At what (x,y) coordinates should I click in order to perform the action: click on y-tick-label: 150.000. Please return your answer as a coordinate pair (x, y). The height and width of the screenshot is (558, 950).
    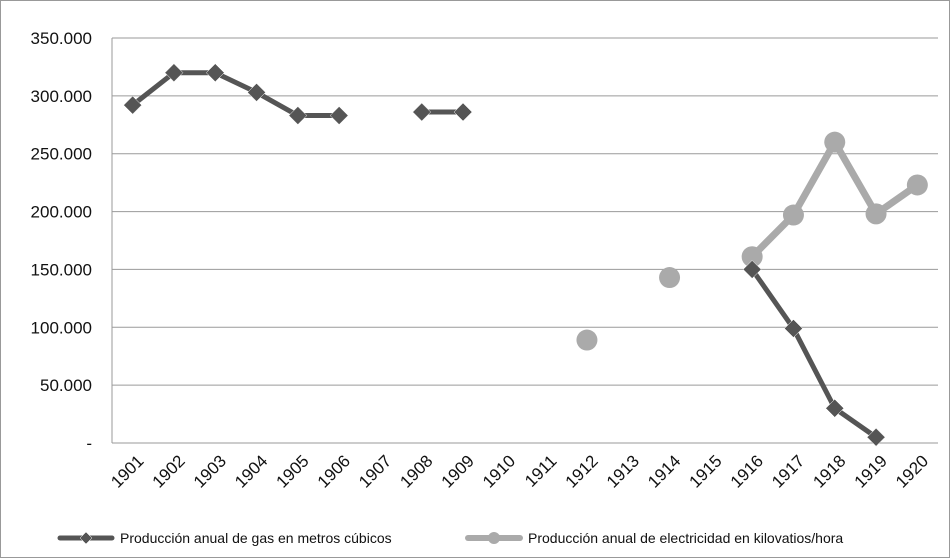
    Looking at the image, I should click on (61, 269).